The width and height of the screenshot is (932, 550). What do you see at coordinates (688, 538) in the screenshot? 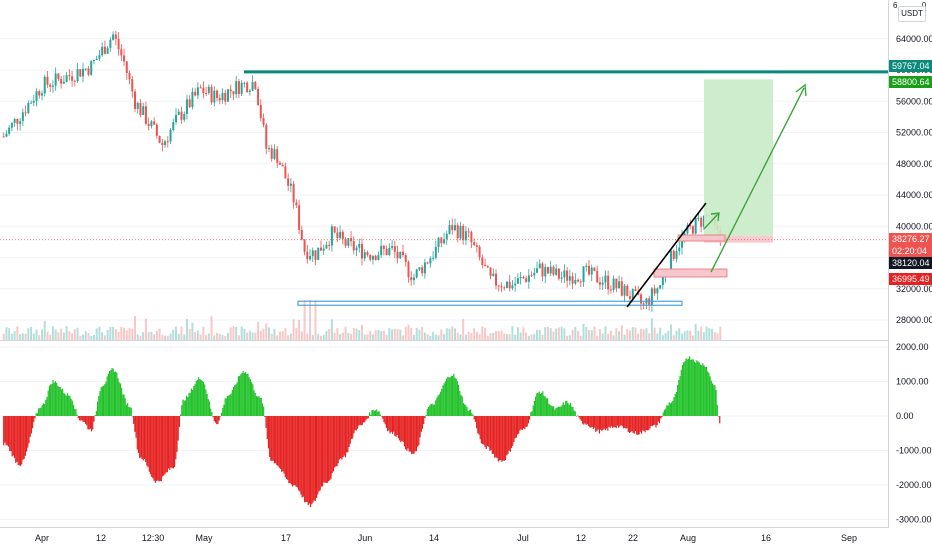
I see `time-tick-label: Aug` at bounding box center [688, 538].